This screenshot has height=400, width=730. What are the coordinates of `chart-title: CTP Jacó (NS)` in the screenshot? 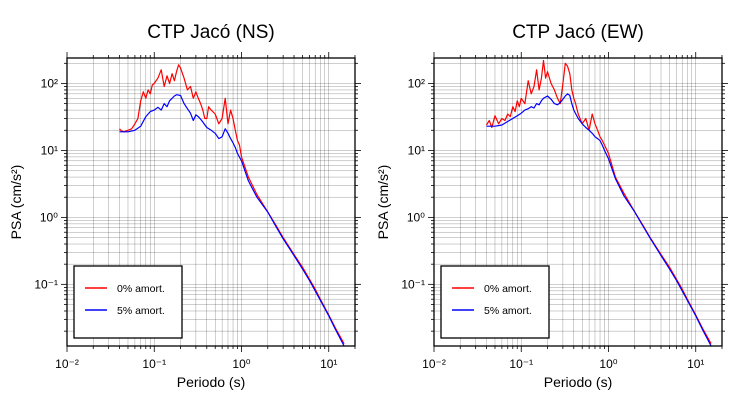 It's located at (210, 32).